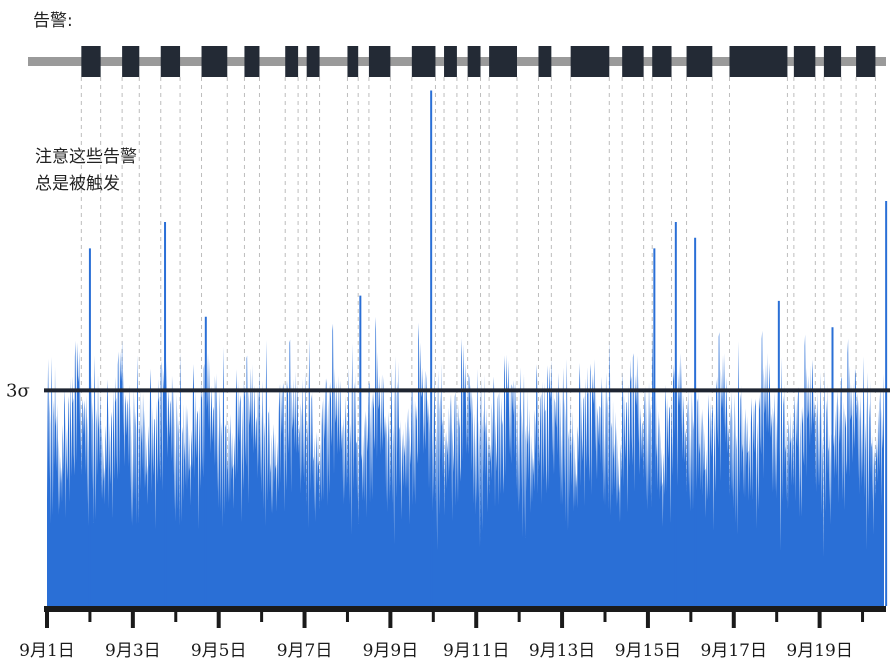  I want to click on x-tick-label: 9月3日, so click(133, 651).